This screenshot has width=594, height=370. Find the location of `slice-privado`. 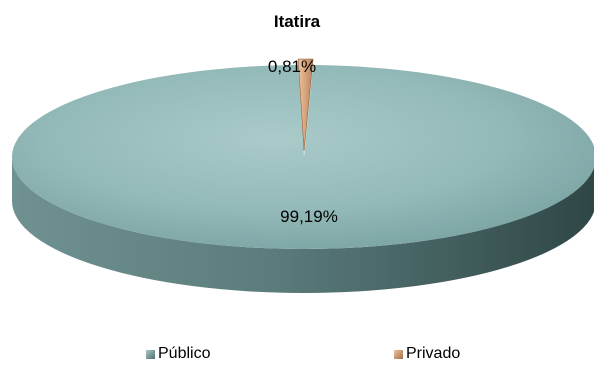

slice-privado is located at coordinates (305, 105).